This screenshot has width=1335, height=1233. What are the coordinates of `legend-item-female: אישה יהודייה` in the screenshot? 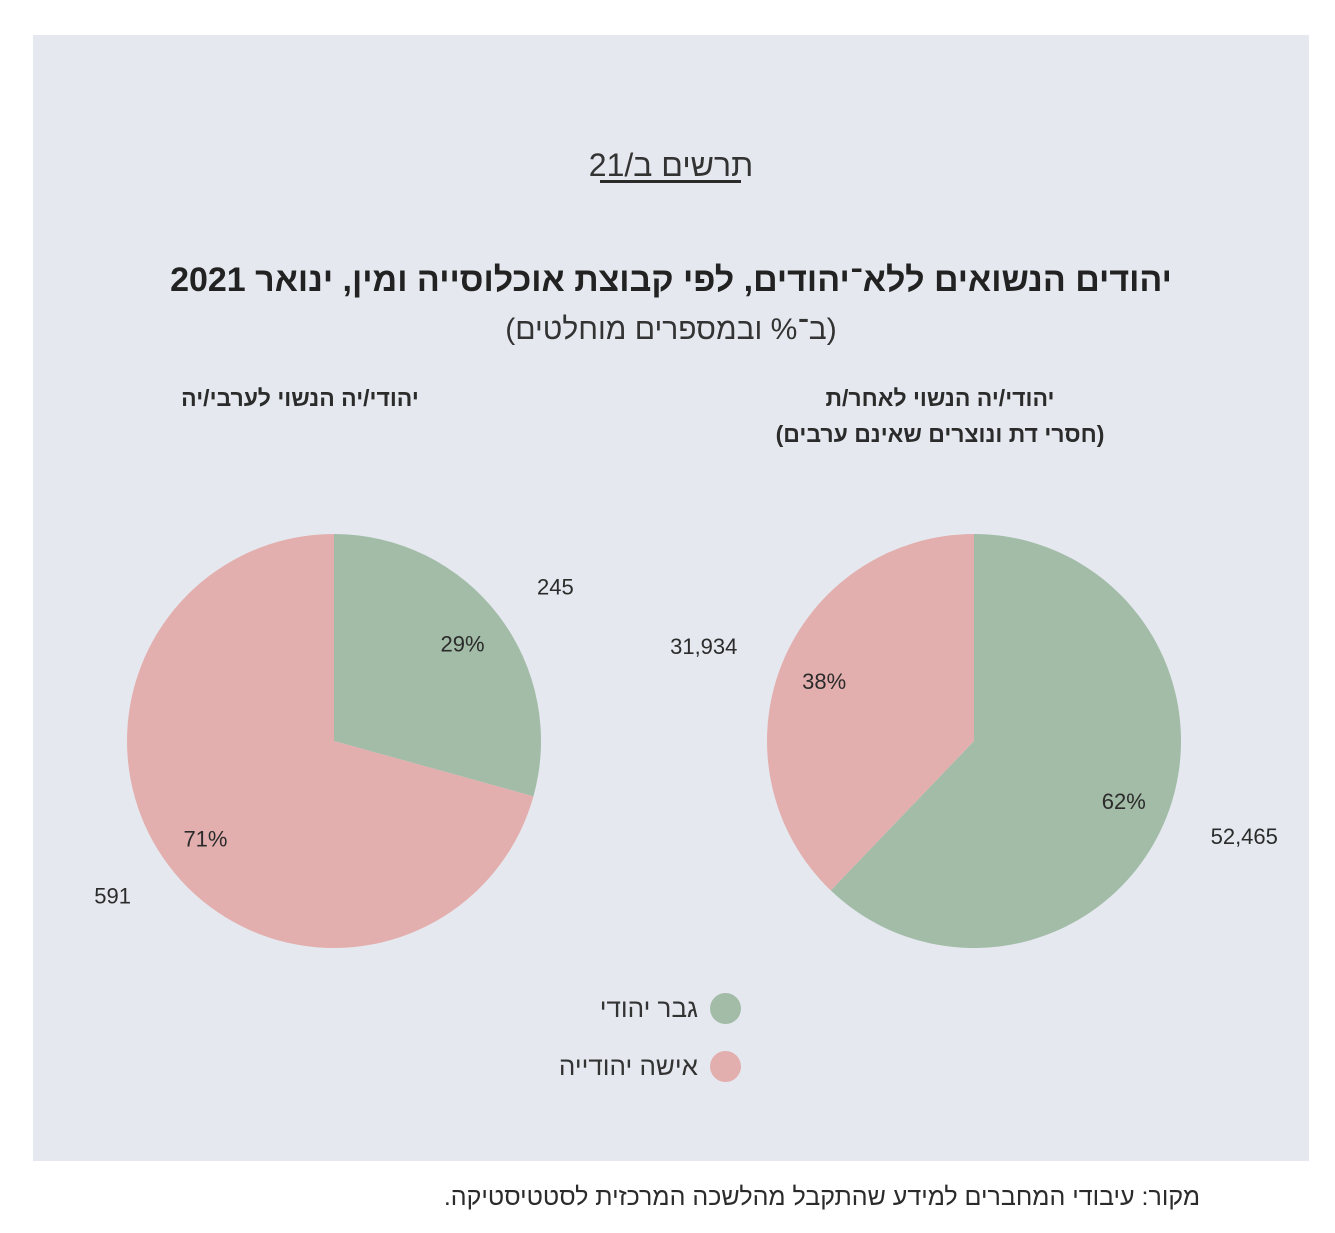 It's located at (650, 1066).